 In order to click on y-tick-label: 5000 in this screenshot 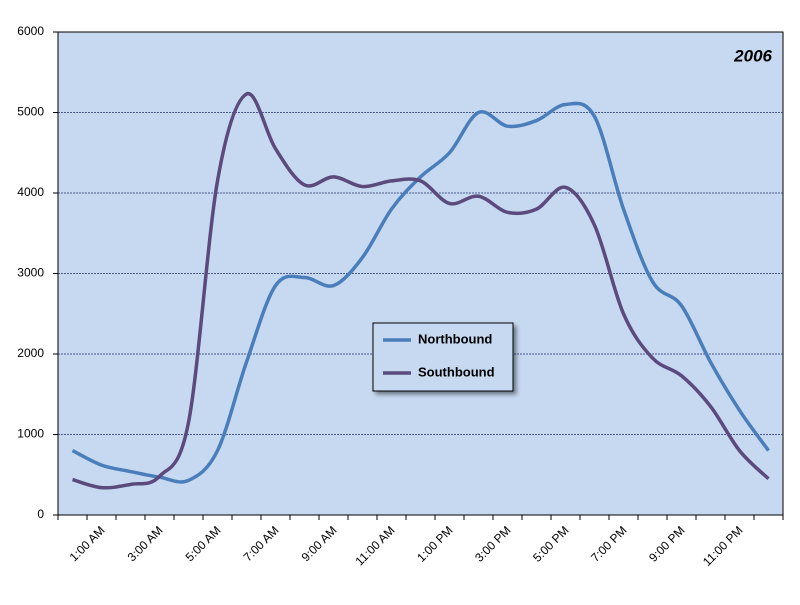, I will do `click(30, 112)`.